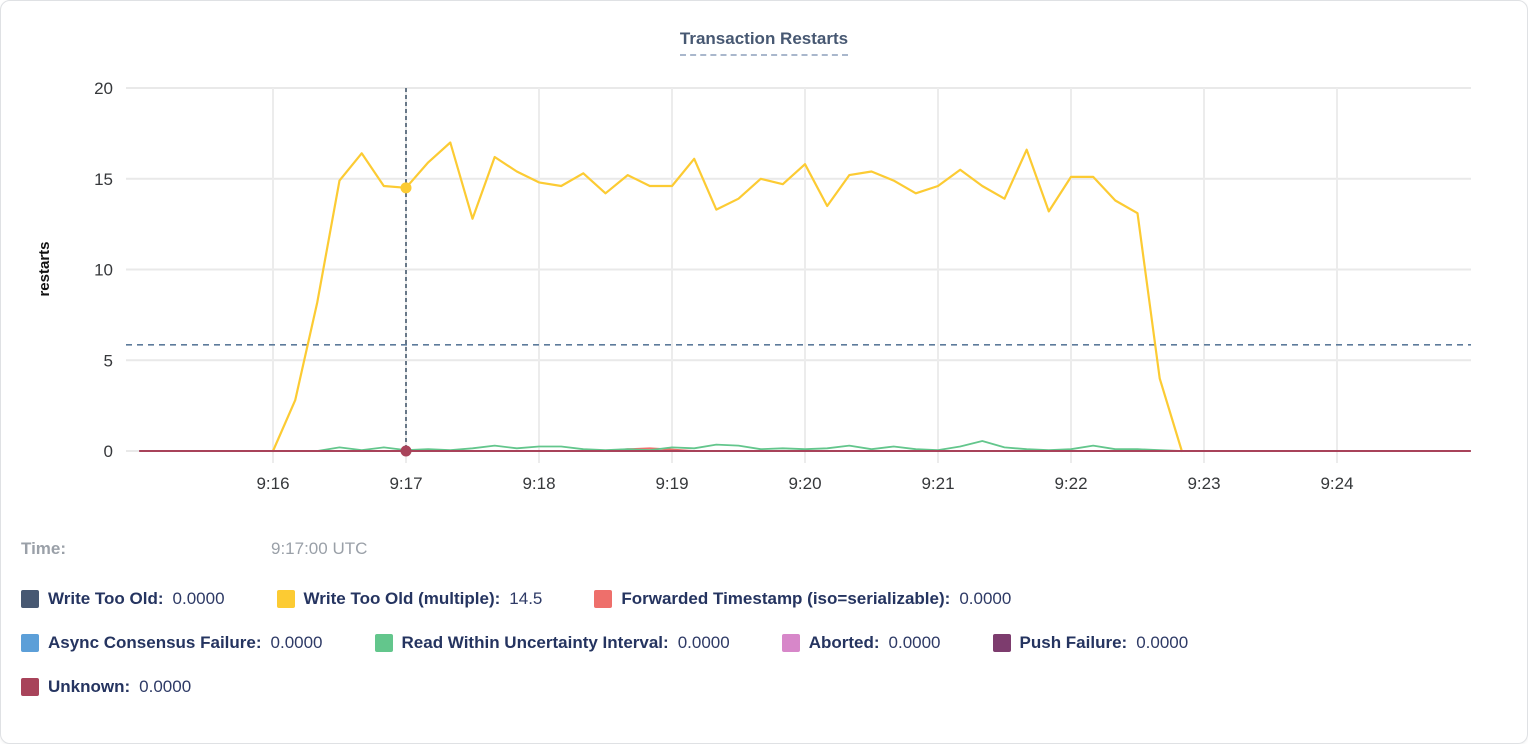  I want to click on y-tick-label: 20, so click(103, 88).